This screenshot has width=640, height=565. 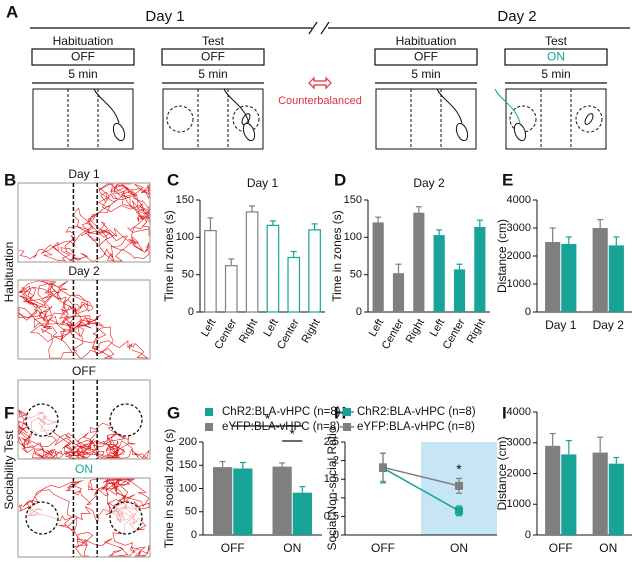 What do you see at coordinates (84, 469) in the screenshot?
I see `map-label: ON` at bounding box center [84, 469].